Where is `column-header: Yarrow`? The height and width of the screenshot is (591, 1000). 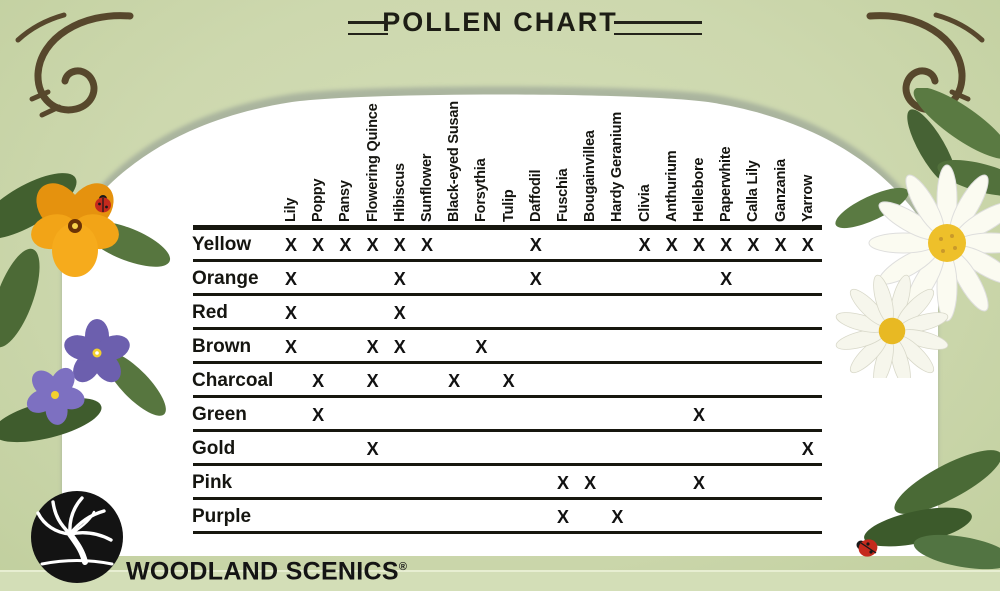 column-header: Yarrow is located at coordinates (807, 198).